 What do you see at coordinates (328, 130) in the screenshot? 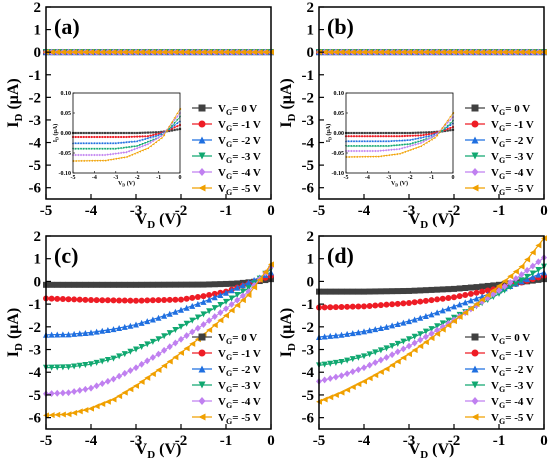
I see `inset-y-axis-title-unit: (μA)` at bounding box center [328, 130].